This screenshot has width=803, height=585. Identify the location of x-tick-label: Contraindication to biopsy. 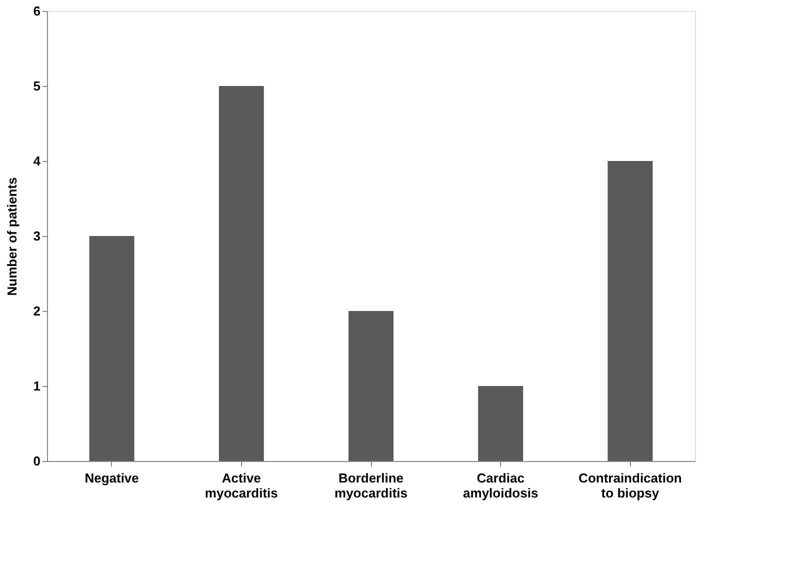
(630, 485).